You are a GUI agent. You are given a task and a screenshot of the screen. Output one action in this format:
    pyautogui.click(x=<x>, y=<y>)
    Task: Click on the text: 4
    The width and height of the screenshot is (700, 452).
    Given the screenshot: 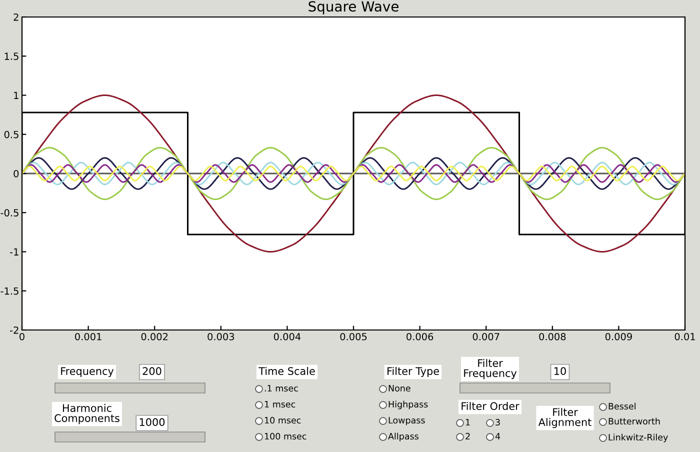 What is the action you would take?
    pyautogui.click(x=497, y=436)
    